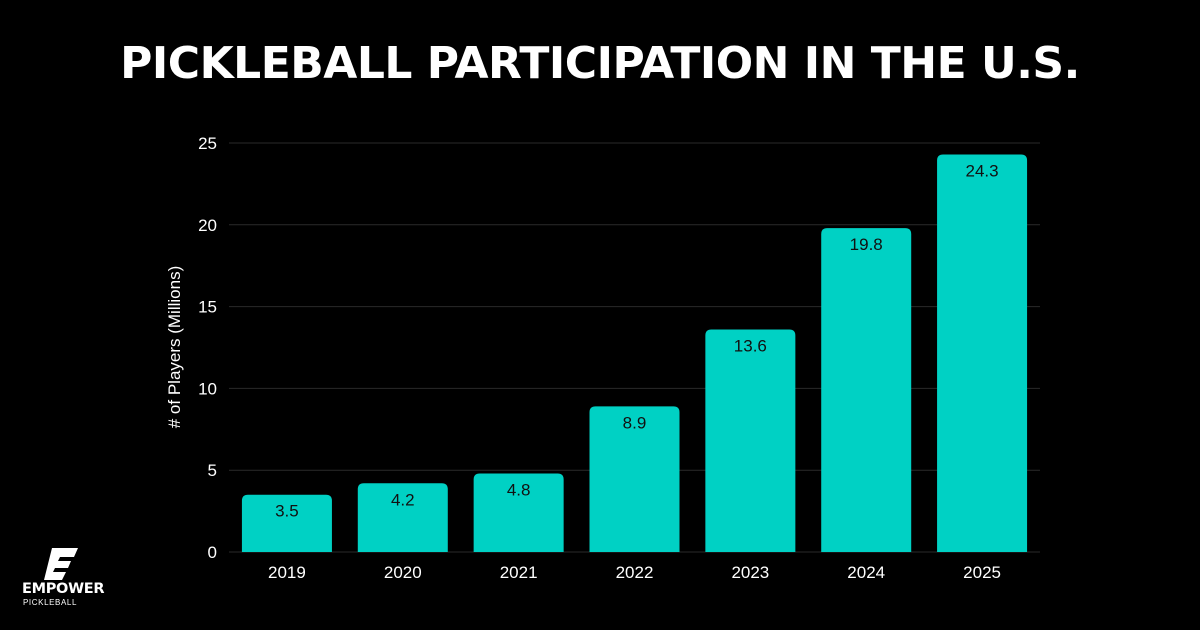 The width and height of the screenshot is (1200, 630). Describe the element at coordinates (403, 499) in the screenshot. I see `data-label: 4.2` at that location.